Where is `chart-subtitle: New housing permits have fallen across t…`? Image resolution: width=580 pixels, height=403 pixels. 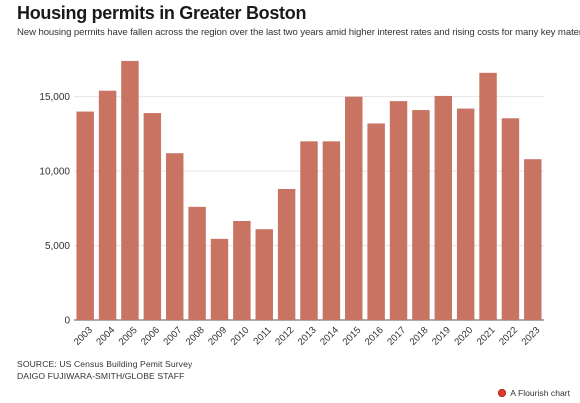 chart-subtitle: New housing permits have fallen across t… is located at coordinates (298, 32).